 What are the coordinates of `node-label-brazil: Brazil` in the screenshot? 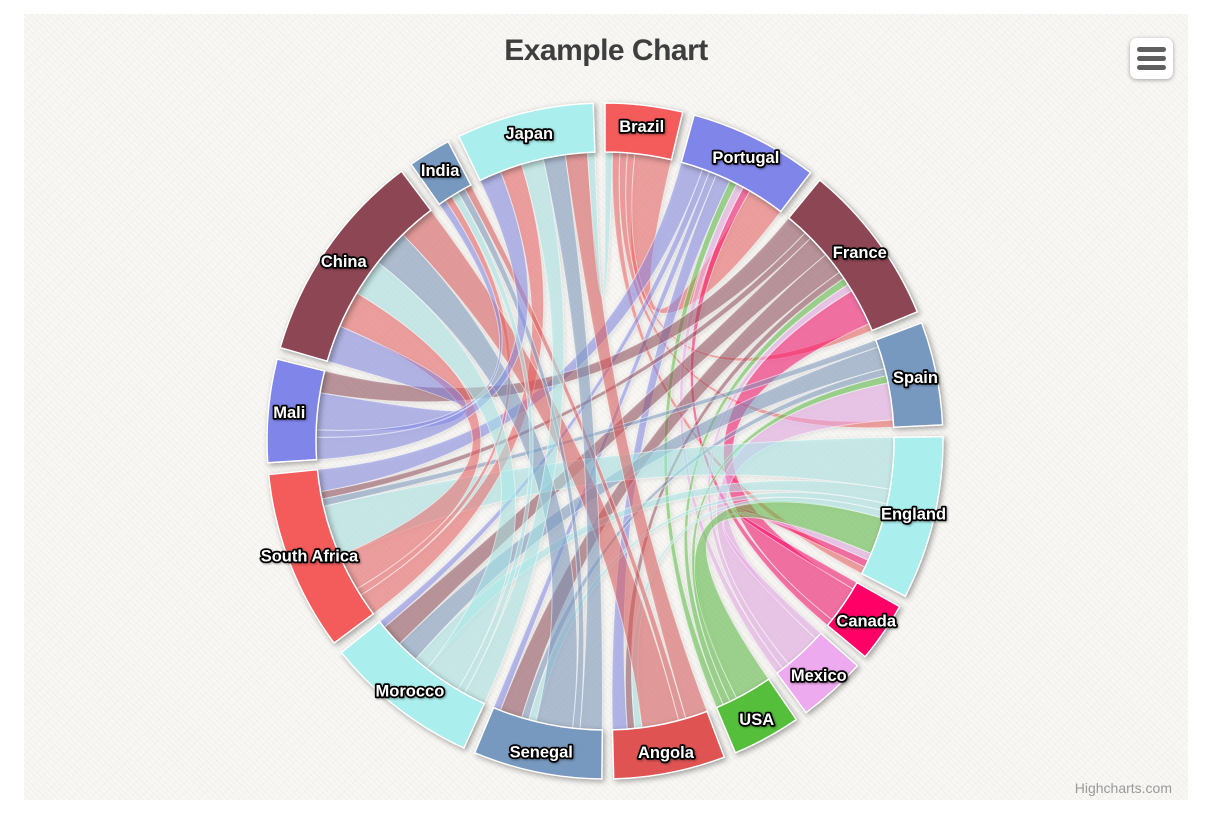 It's located at (641, 127).